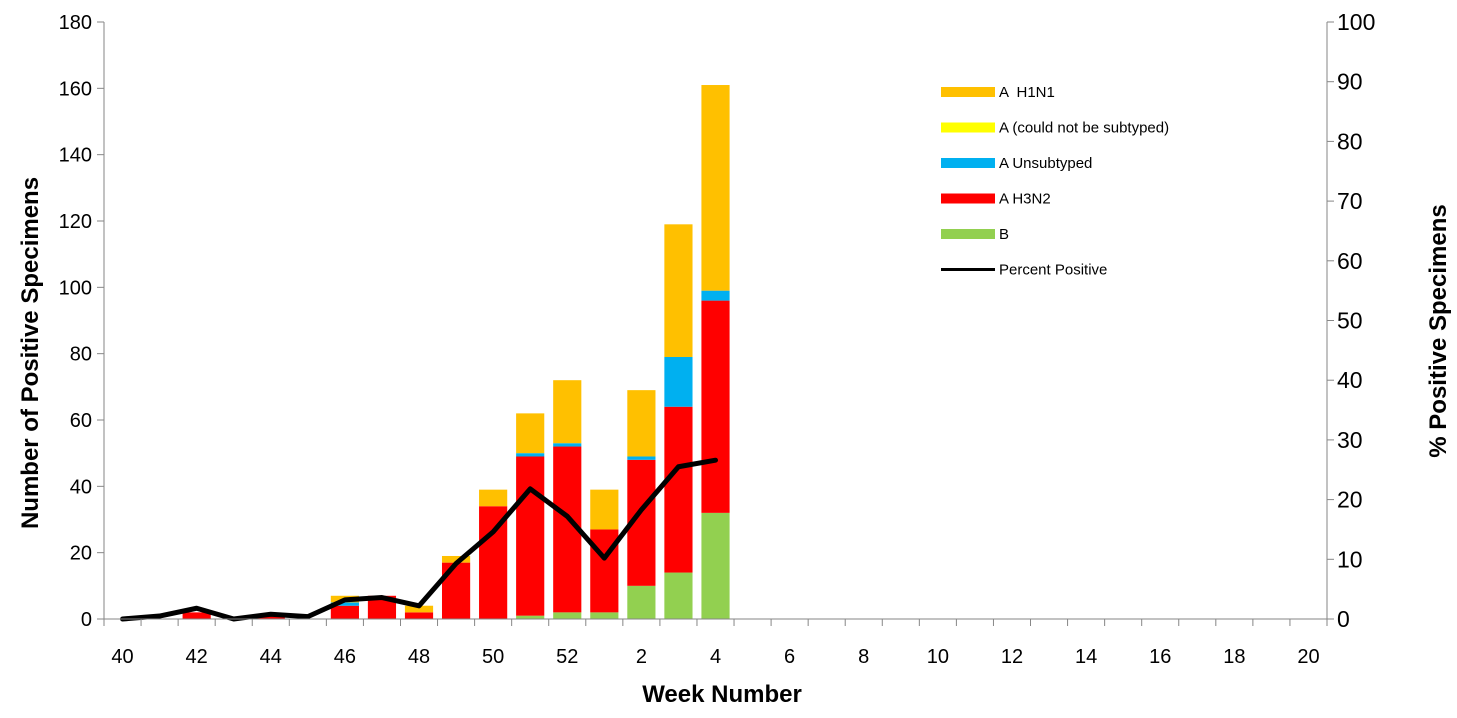  What do you see at coordinates (86, 620) in the screenshot?
I see `y-tick-label: 0` at bounding box center [86, 620].